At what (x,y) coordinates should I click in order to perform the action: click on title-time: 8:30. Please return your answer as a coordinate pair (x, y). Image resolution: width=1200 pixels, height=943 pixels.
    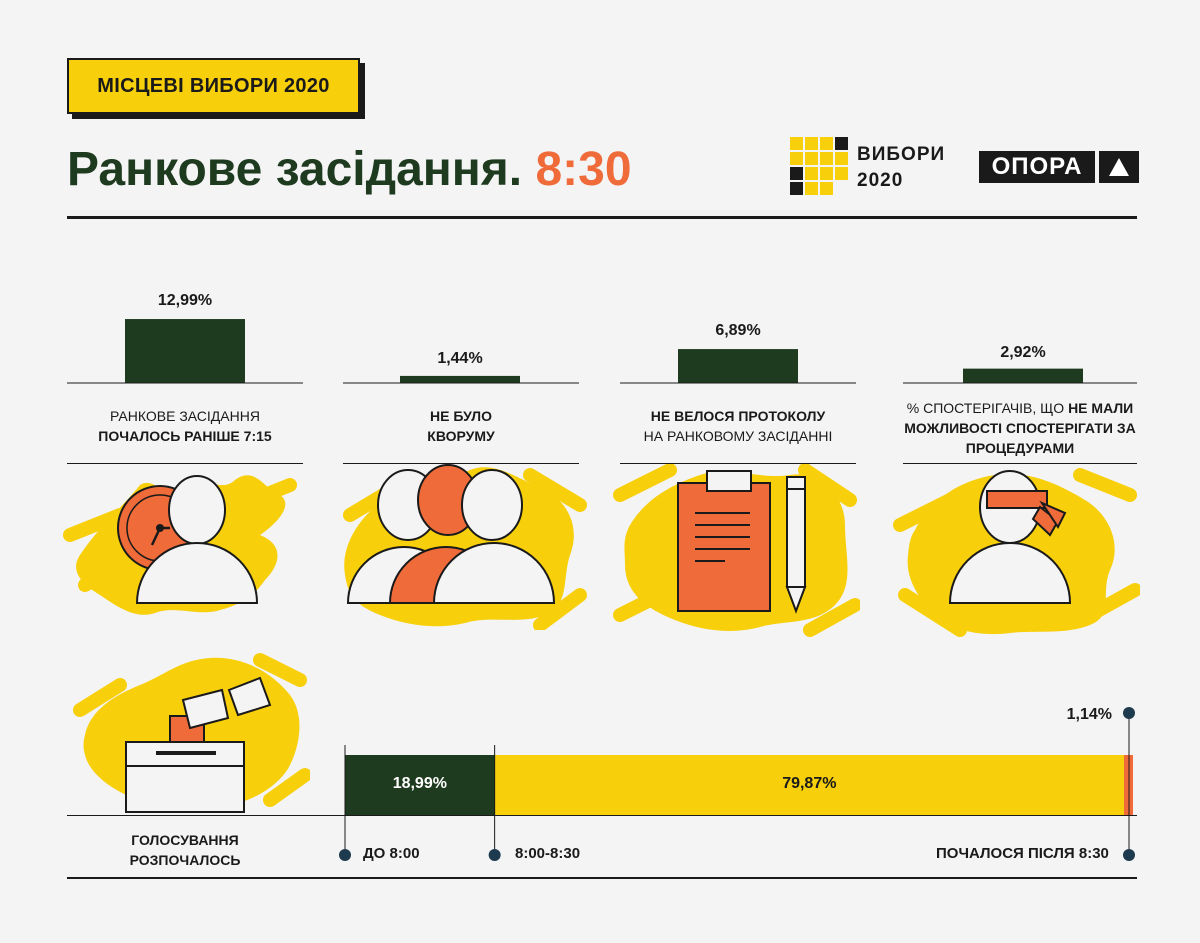
    Looking at the image, I should click on (583, 169).